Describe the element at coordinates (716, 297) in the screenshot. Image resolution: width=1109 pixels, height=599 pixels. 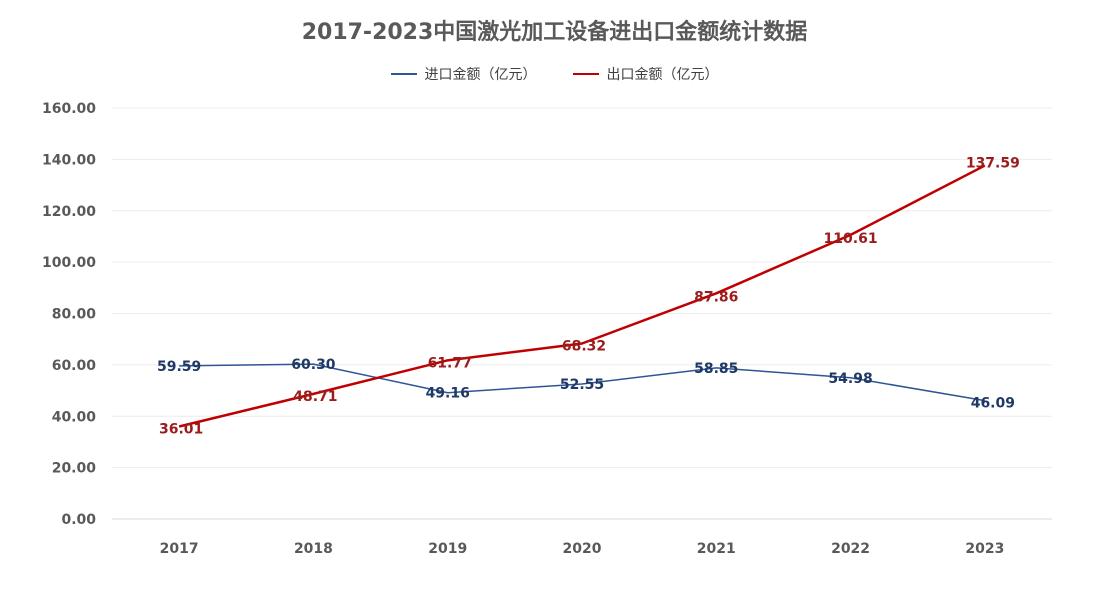
I see `data-label: 87.86` at that location.